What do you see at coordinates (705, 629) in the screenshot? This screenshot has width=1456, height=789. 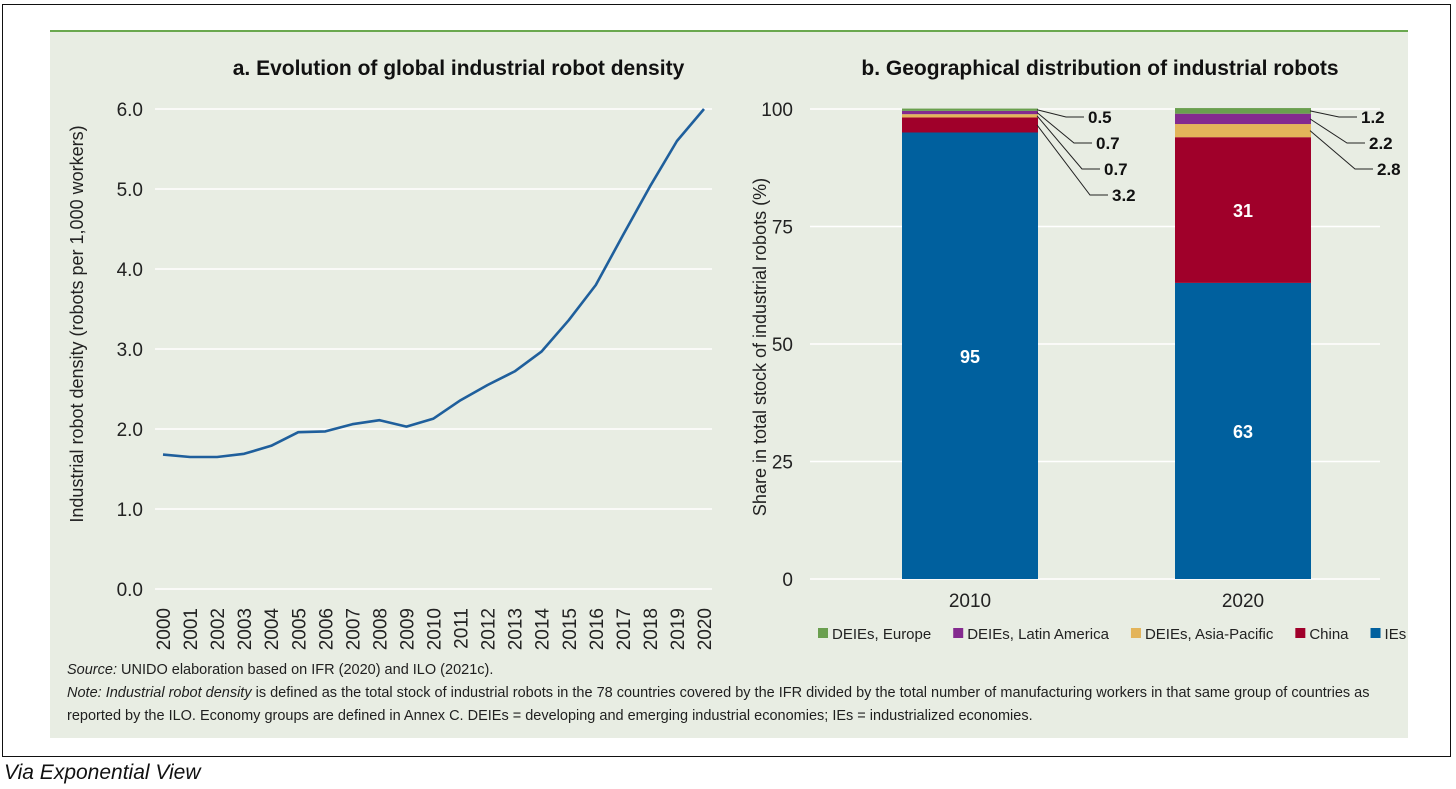 I see `chart-a-xtick: 2020` at bounding box center [705, 629].